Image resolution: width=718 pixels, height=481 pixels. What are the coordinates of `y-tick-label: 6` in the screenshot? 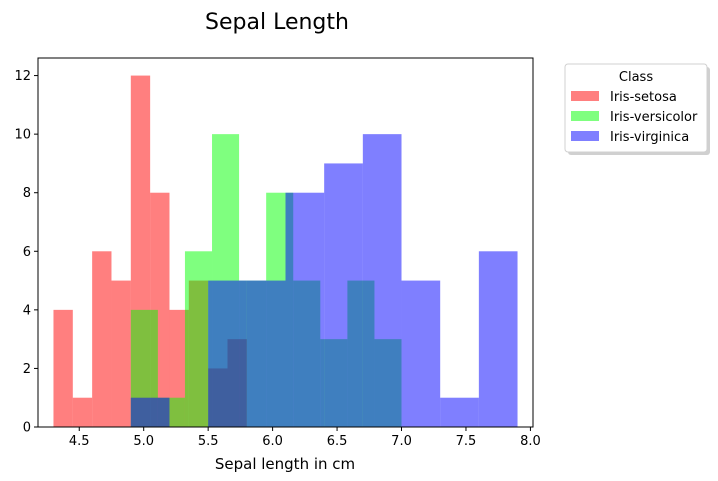 It's located at (27, 252).